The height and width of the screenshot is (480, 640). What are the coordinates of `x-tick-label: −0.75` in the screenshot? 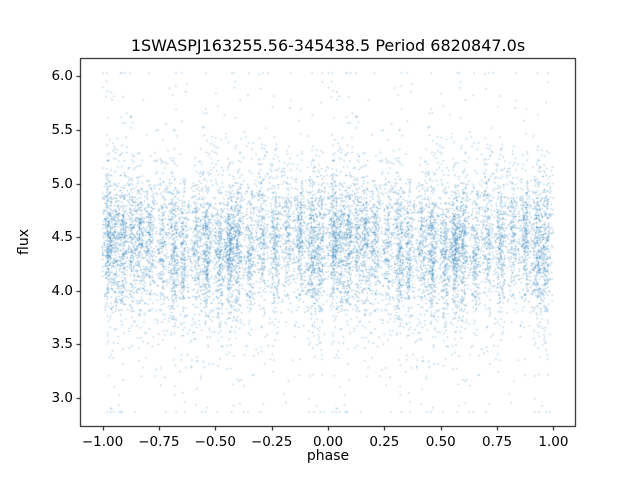 It's located at (159, 442).